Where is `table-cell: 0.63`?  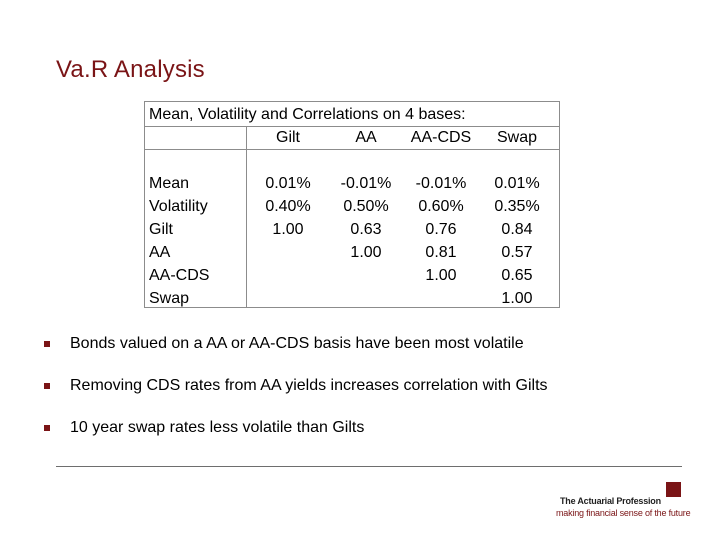
table-cell: 0.63 is located at coordinates (366, 229).